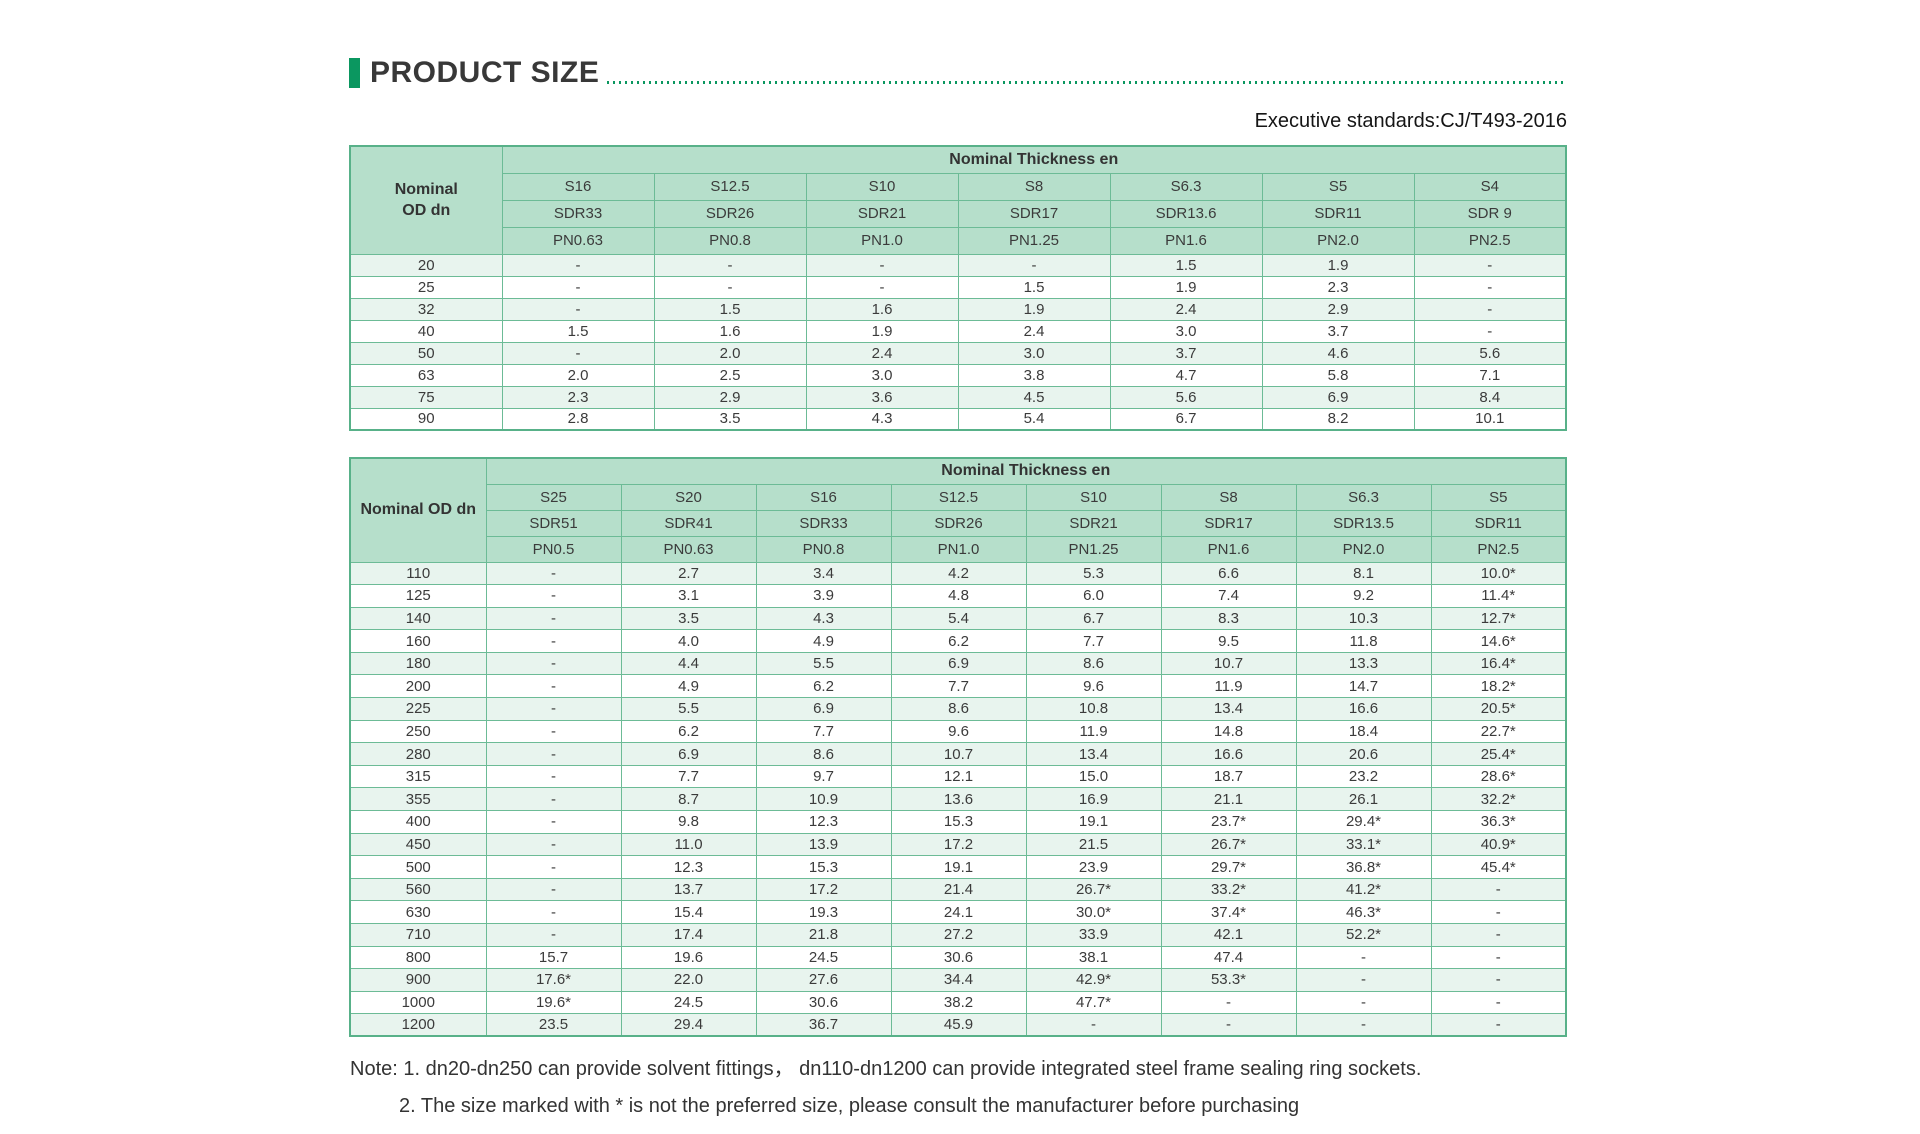 Image resolution: width=1920 pixels, height=1134 pixels. What do you see at coordinates (418, 731) in the screenshot?
I see `table2-dn-label: 250` at bounding box center [418, 731].